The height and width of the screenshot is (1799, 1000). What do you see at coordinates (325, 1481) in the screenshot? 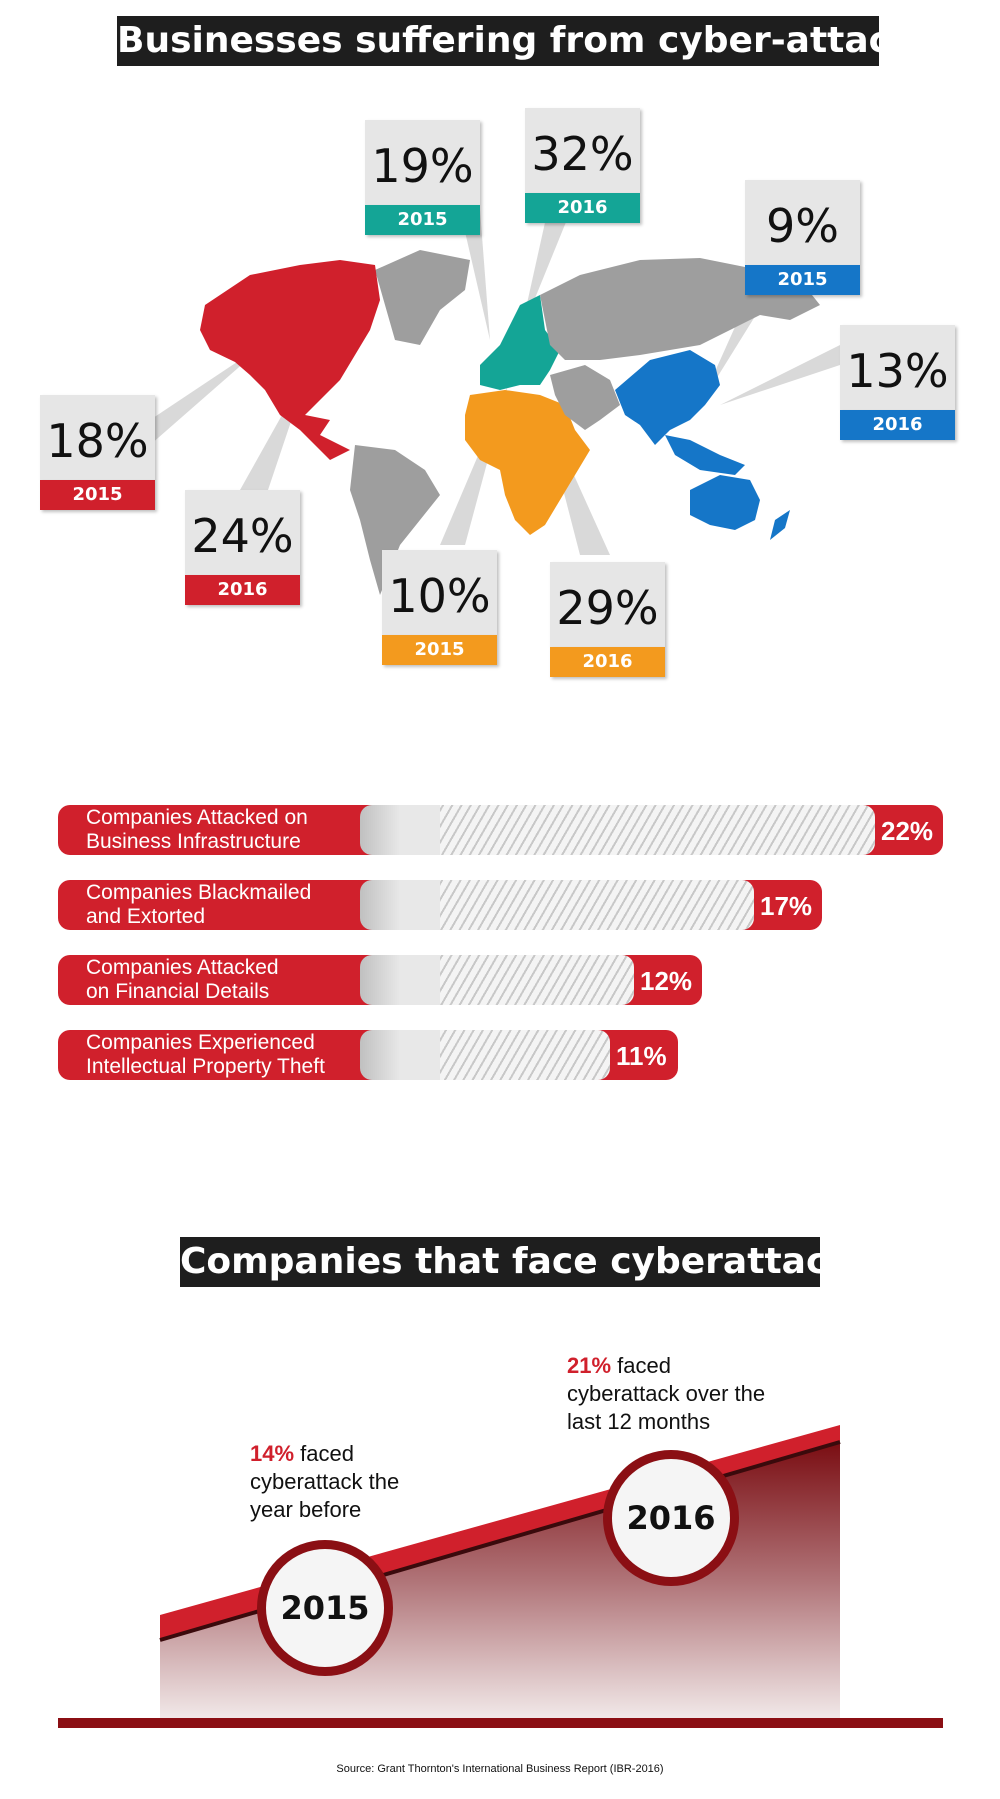
I see `callout-2015: 14% faced cyberattack the year before` at bounding box center [325, 1481].